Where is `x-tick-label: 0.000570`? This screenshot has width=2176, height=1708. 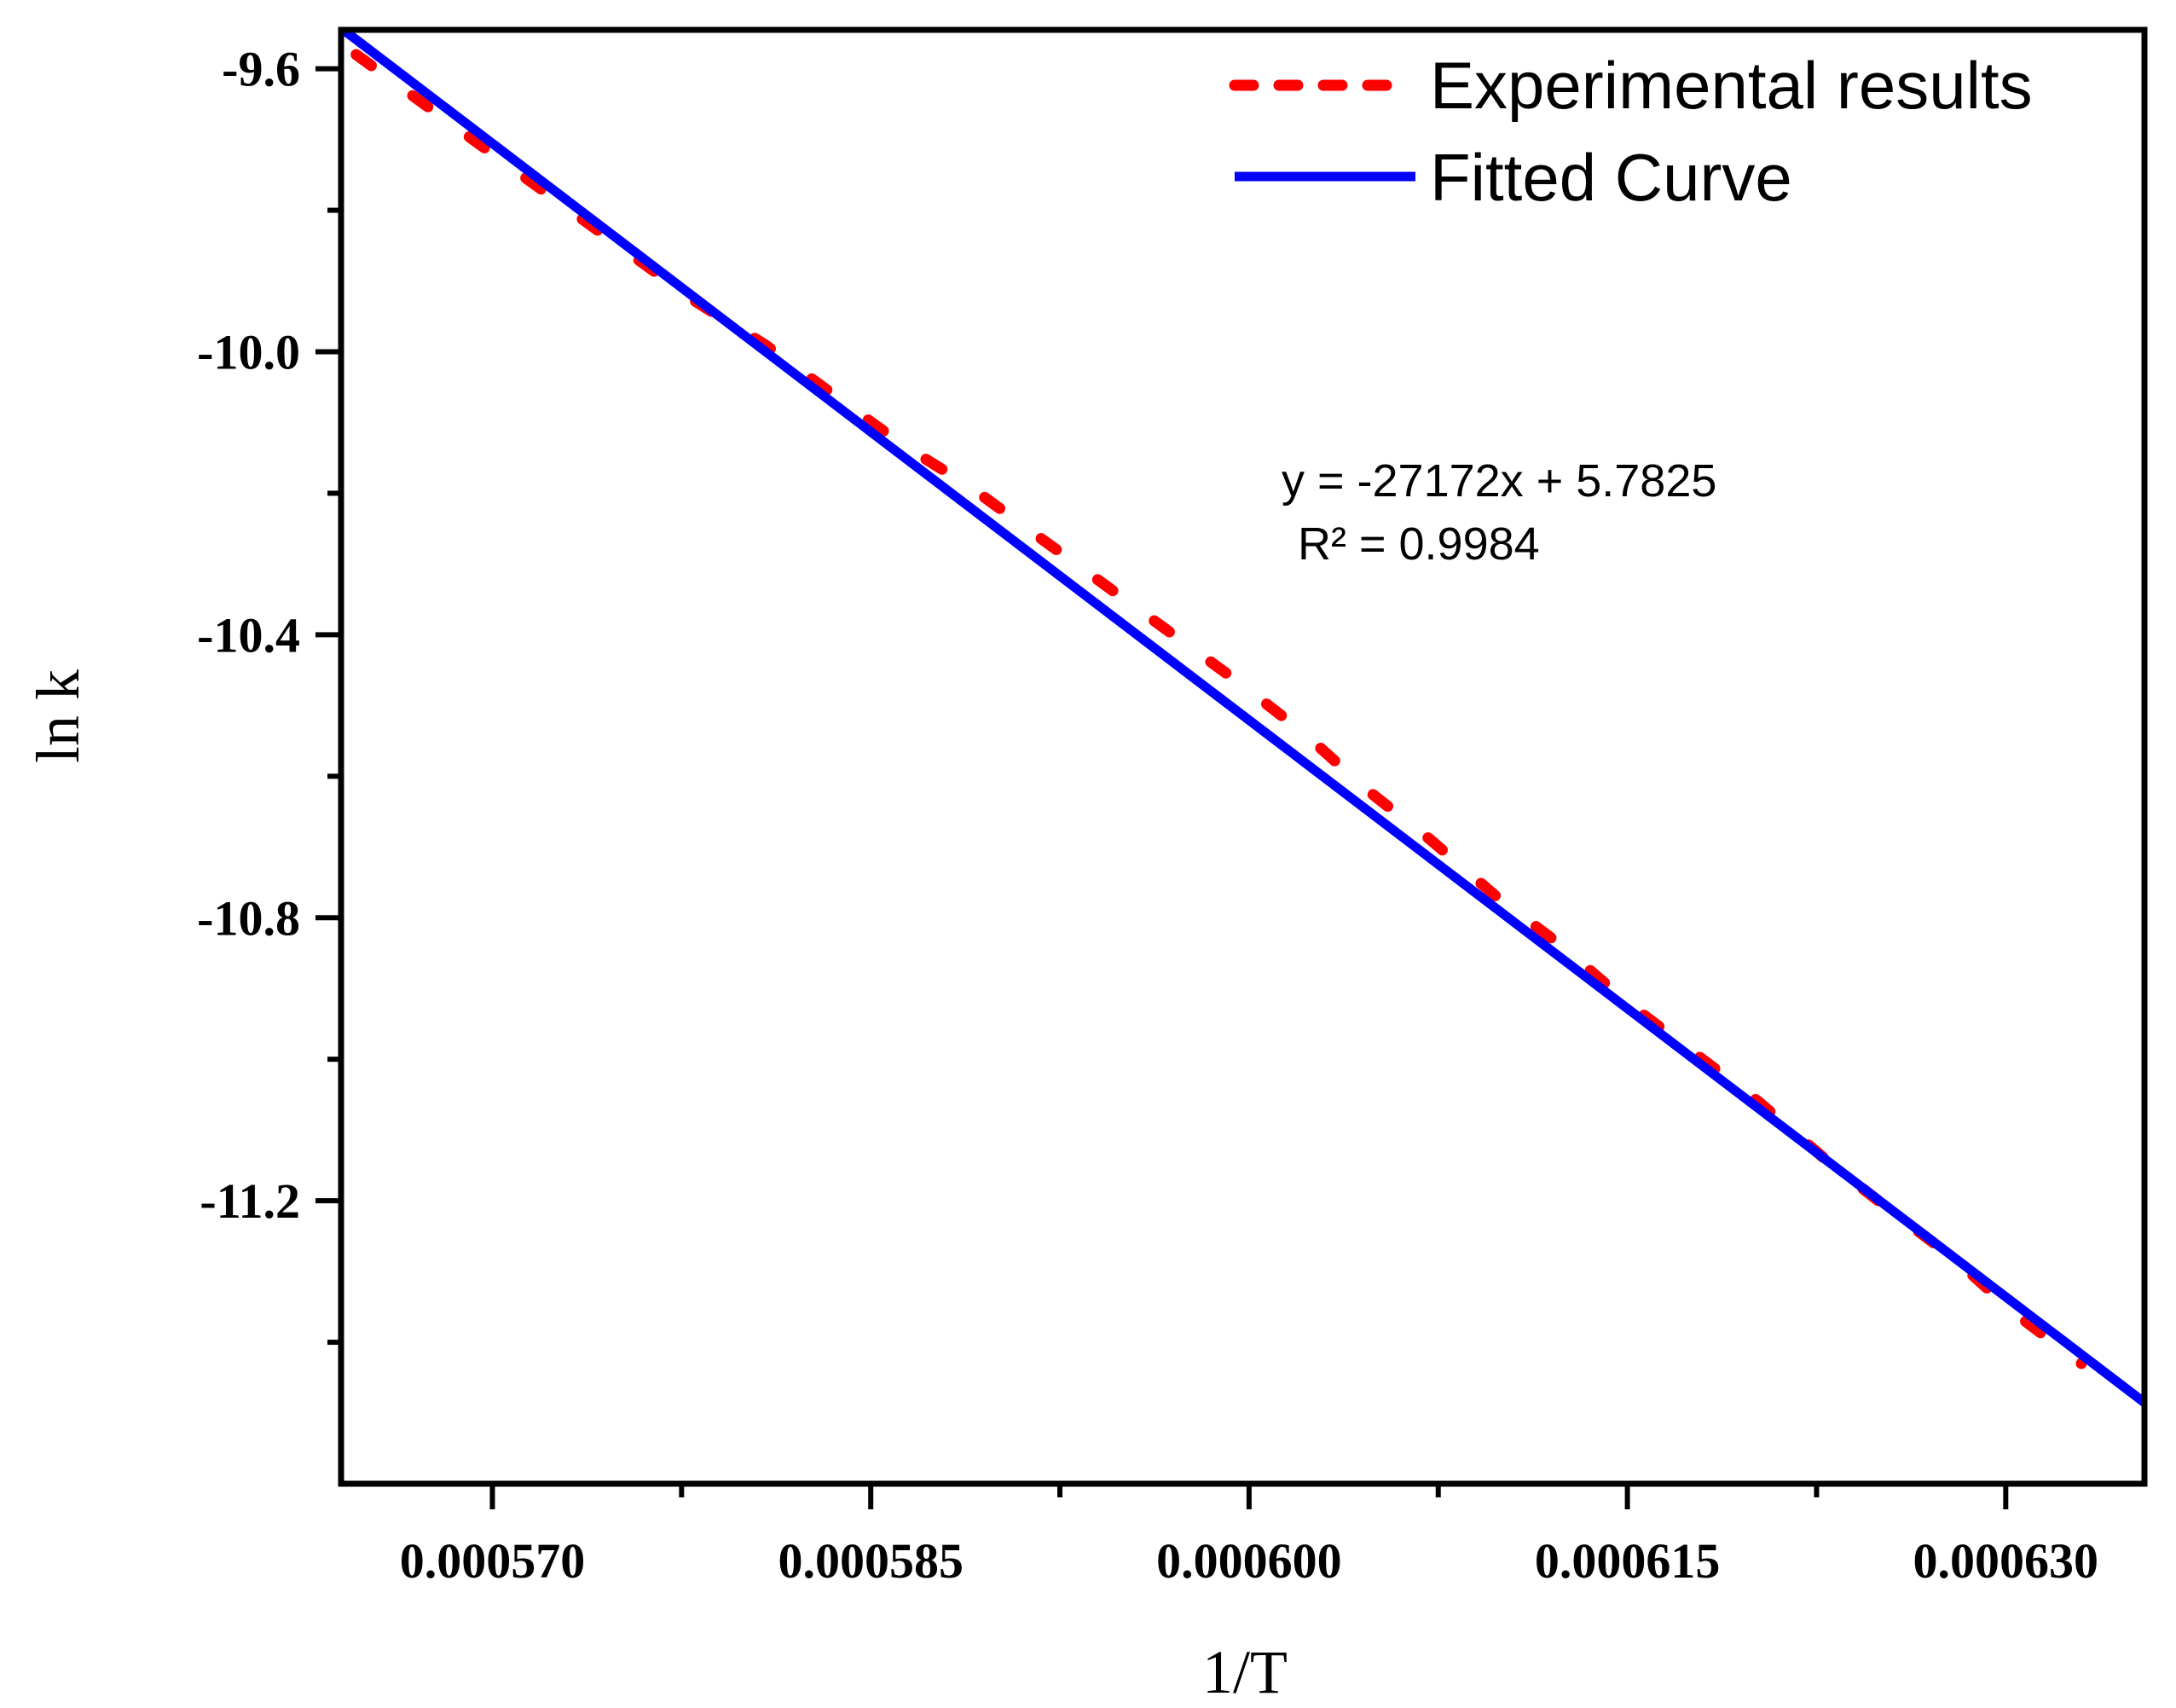
x-tick-label: 0.000570 is located at coordinates (493, 1561).